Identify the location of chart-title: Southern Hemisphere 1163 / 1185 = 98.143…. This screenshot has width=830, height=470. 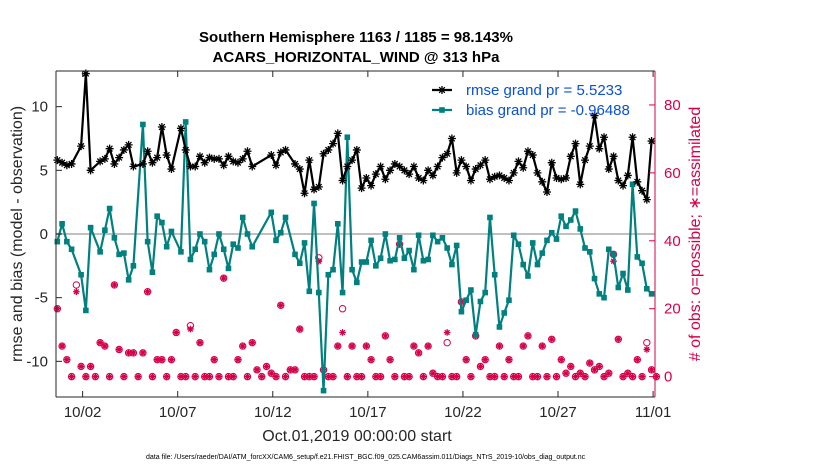
(356, 37).